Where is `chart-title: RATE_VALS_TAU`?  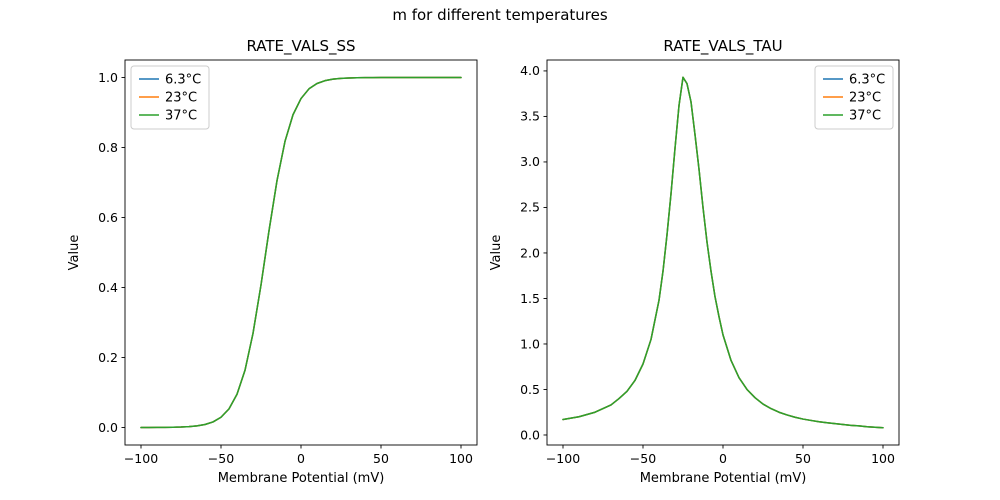 chart-title: RATE_VALS_TAU is located at coordinates (722, 46).